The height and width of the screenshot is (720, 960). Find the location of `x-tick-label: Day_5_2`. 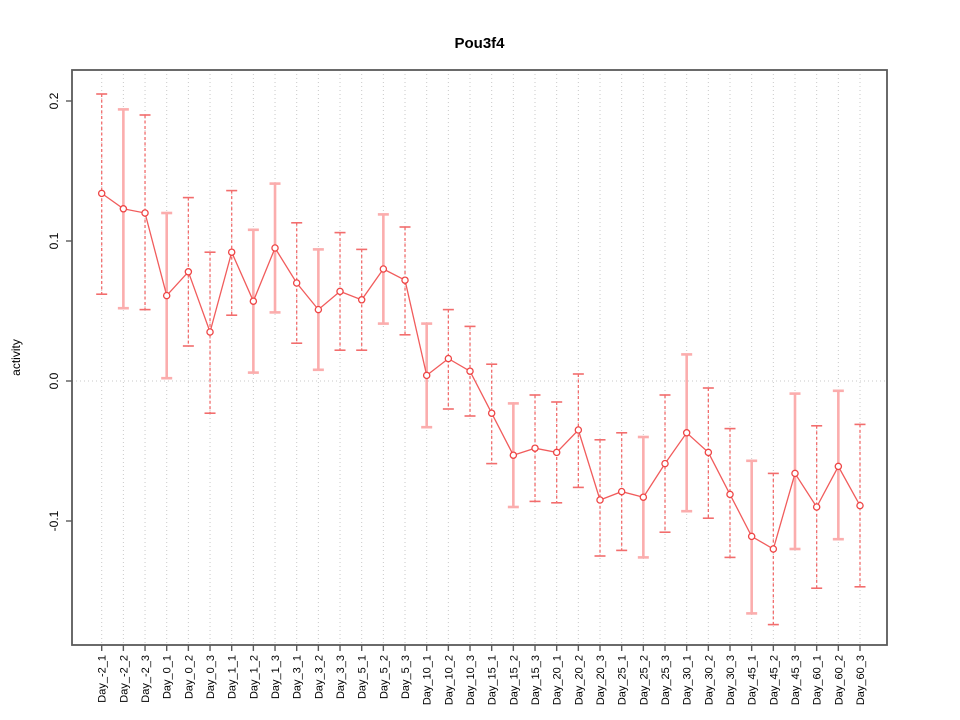

x-tick-label: Day_5_2 is located at coordinates (384, 677).